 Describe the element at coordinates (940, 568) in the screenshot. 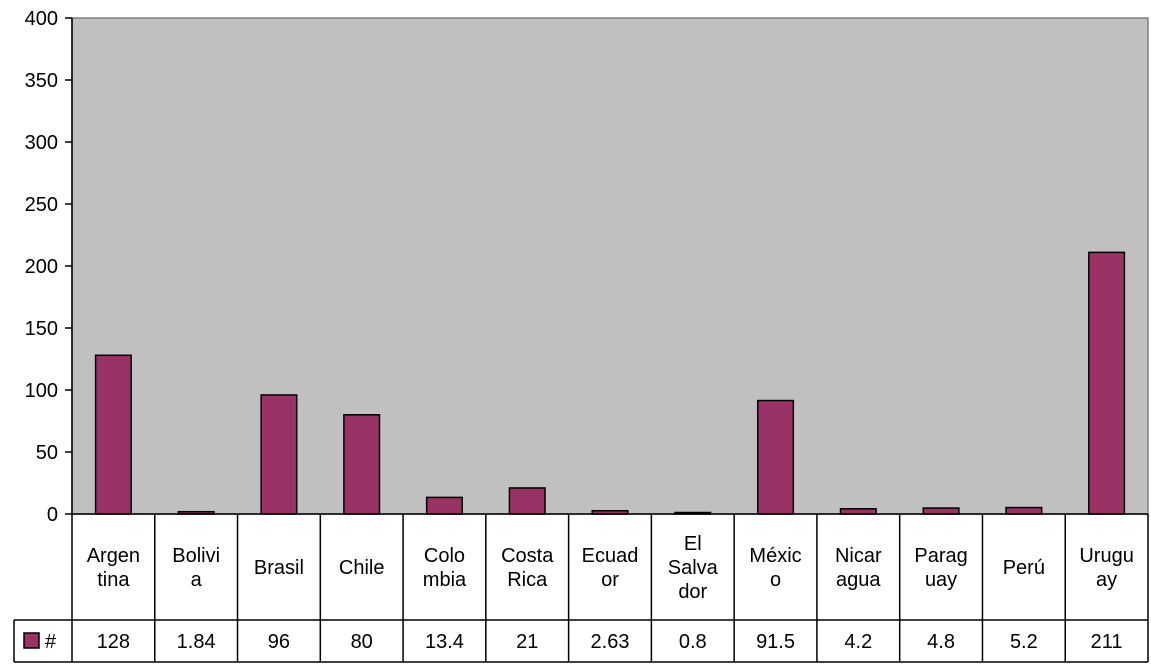

I see `category-label: Parag uay` at that location.